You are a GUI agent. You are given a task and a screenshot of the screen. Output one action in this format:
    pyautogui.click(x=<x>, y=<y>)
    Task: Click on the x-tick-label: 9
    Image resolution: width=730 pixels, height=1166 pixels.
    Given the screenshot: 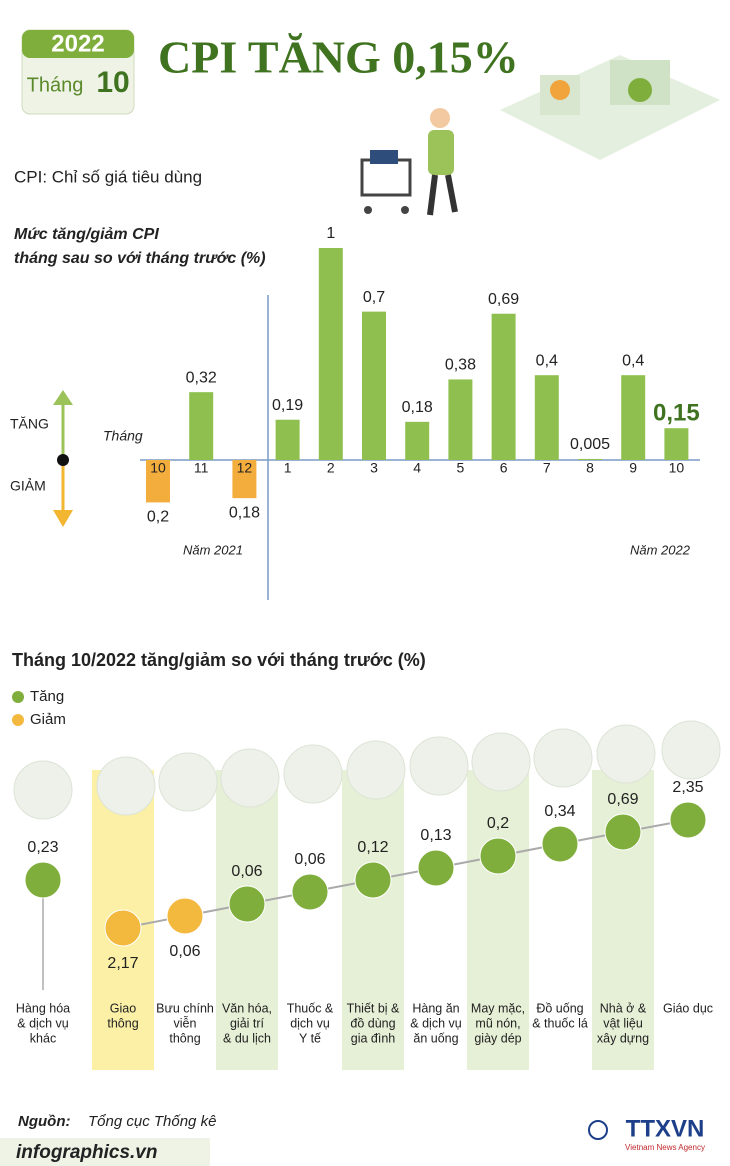 What is the action you would take?
    pyautogui.click(x=633, y=468)
    